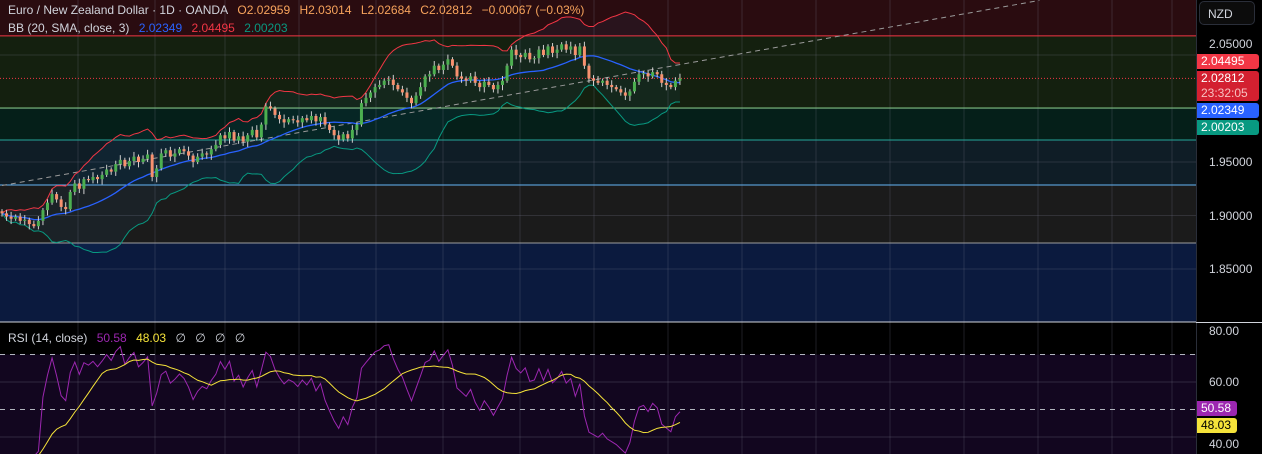 The width and height of the screenshot is (1262, 454). Describe the element at coordinates (160, 28) in the screenshot. I see `bb-basis-value: 2.02349` at that location.